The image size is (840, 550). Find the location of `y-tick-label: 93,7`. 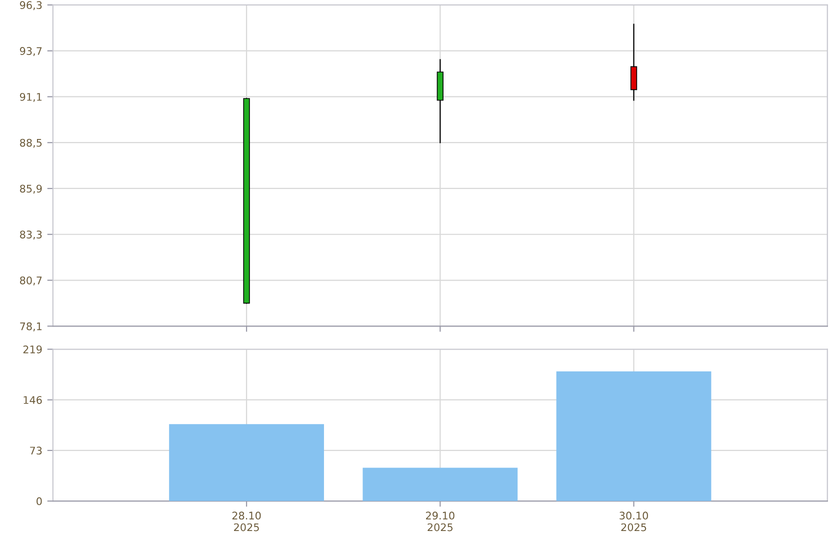

y-tick-label: 93,7 is located at coordinates (31, 51).